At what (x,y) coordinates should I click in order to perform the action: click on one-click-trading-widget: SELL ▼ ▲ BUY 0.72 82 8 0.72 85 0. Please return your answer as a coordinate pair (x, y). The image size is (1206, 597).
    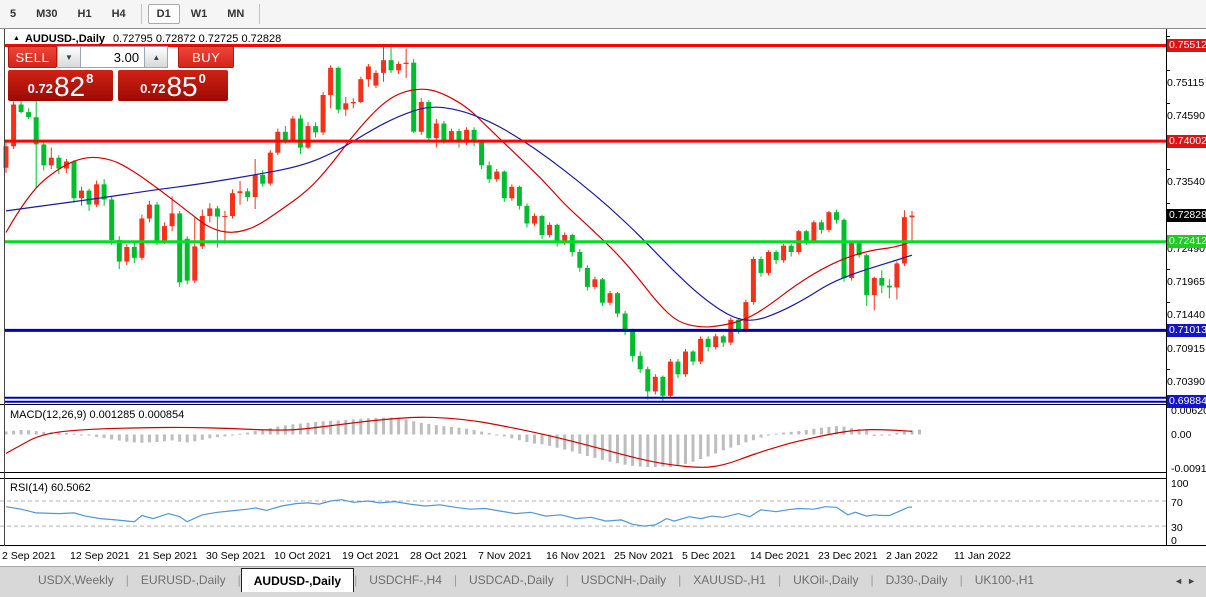
    Looking at the image, I should click on (121, 73).